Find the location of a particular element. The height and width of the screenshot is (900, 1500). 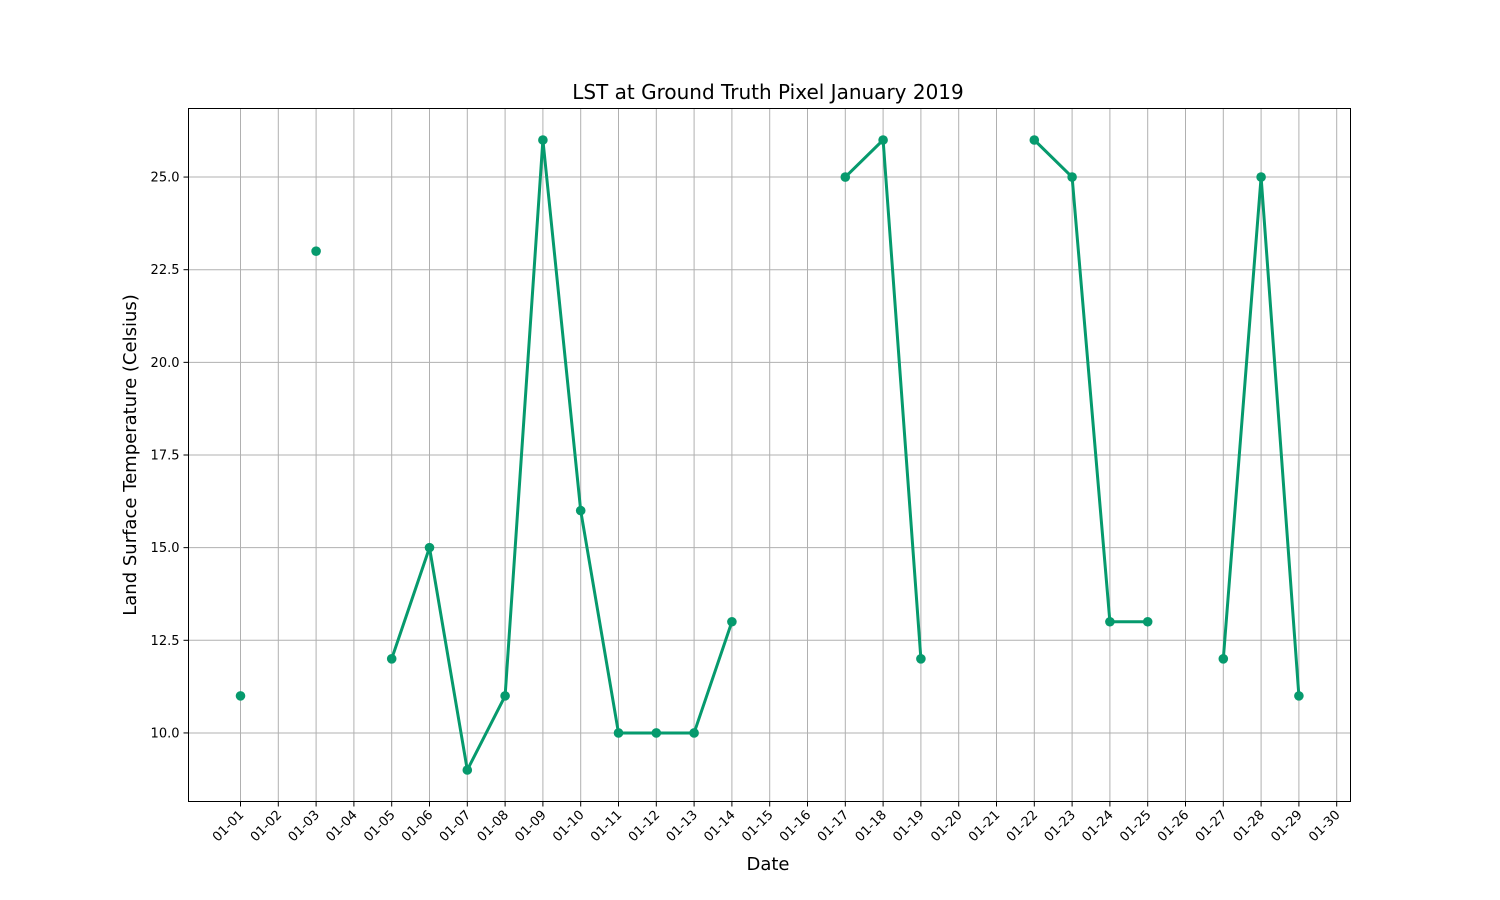

x-tick-label: 01-26 is located at coordinates (1173, 826).